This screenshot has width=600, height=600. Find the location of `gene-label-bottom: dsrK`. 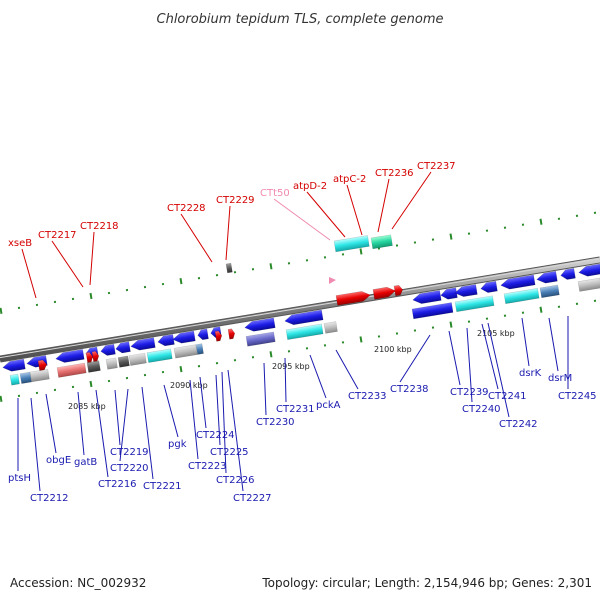

gene-label-bottom: dsrK is located at coordinates (530, 348).